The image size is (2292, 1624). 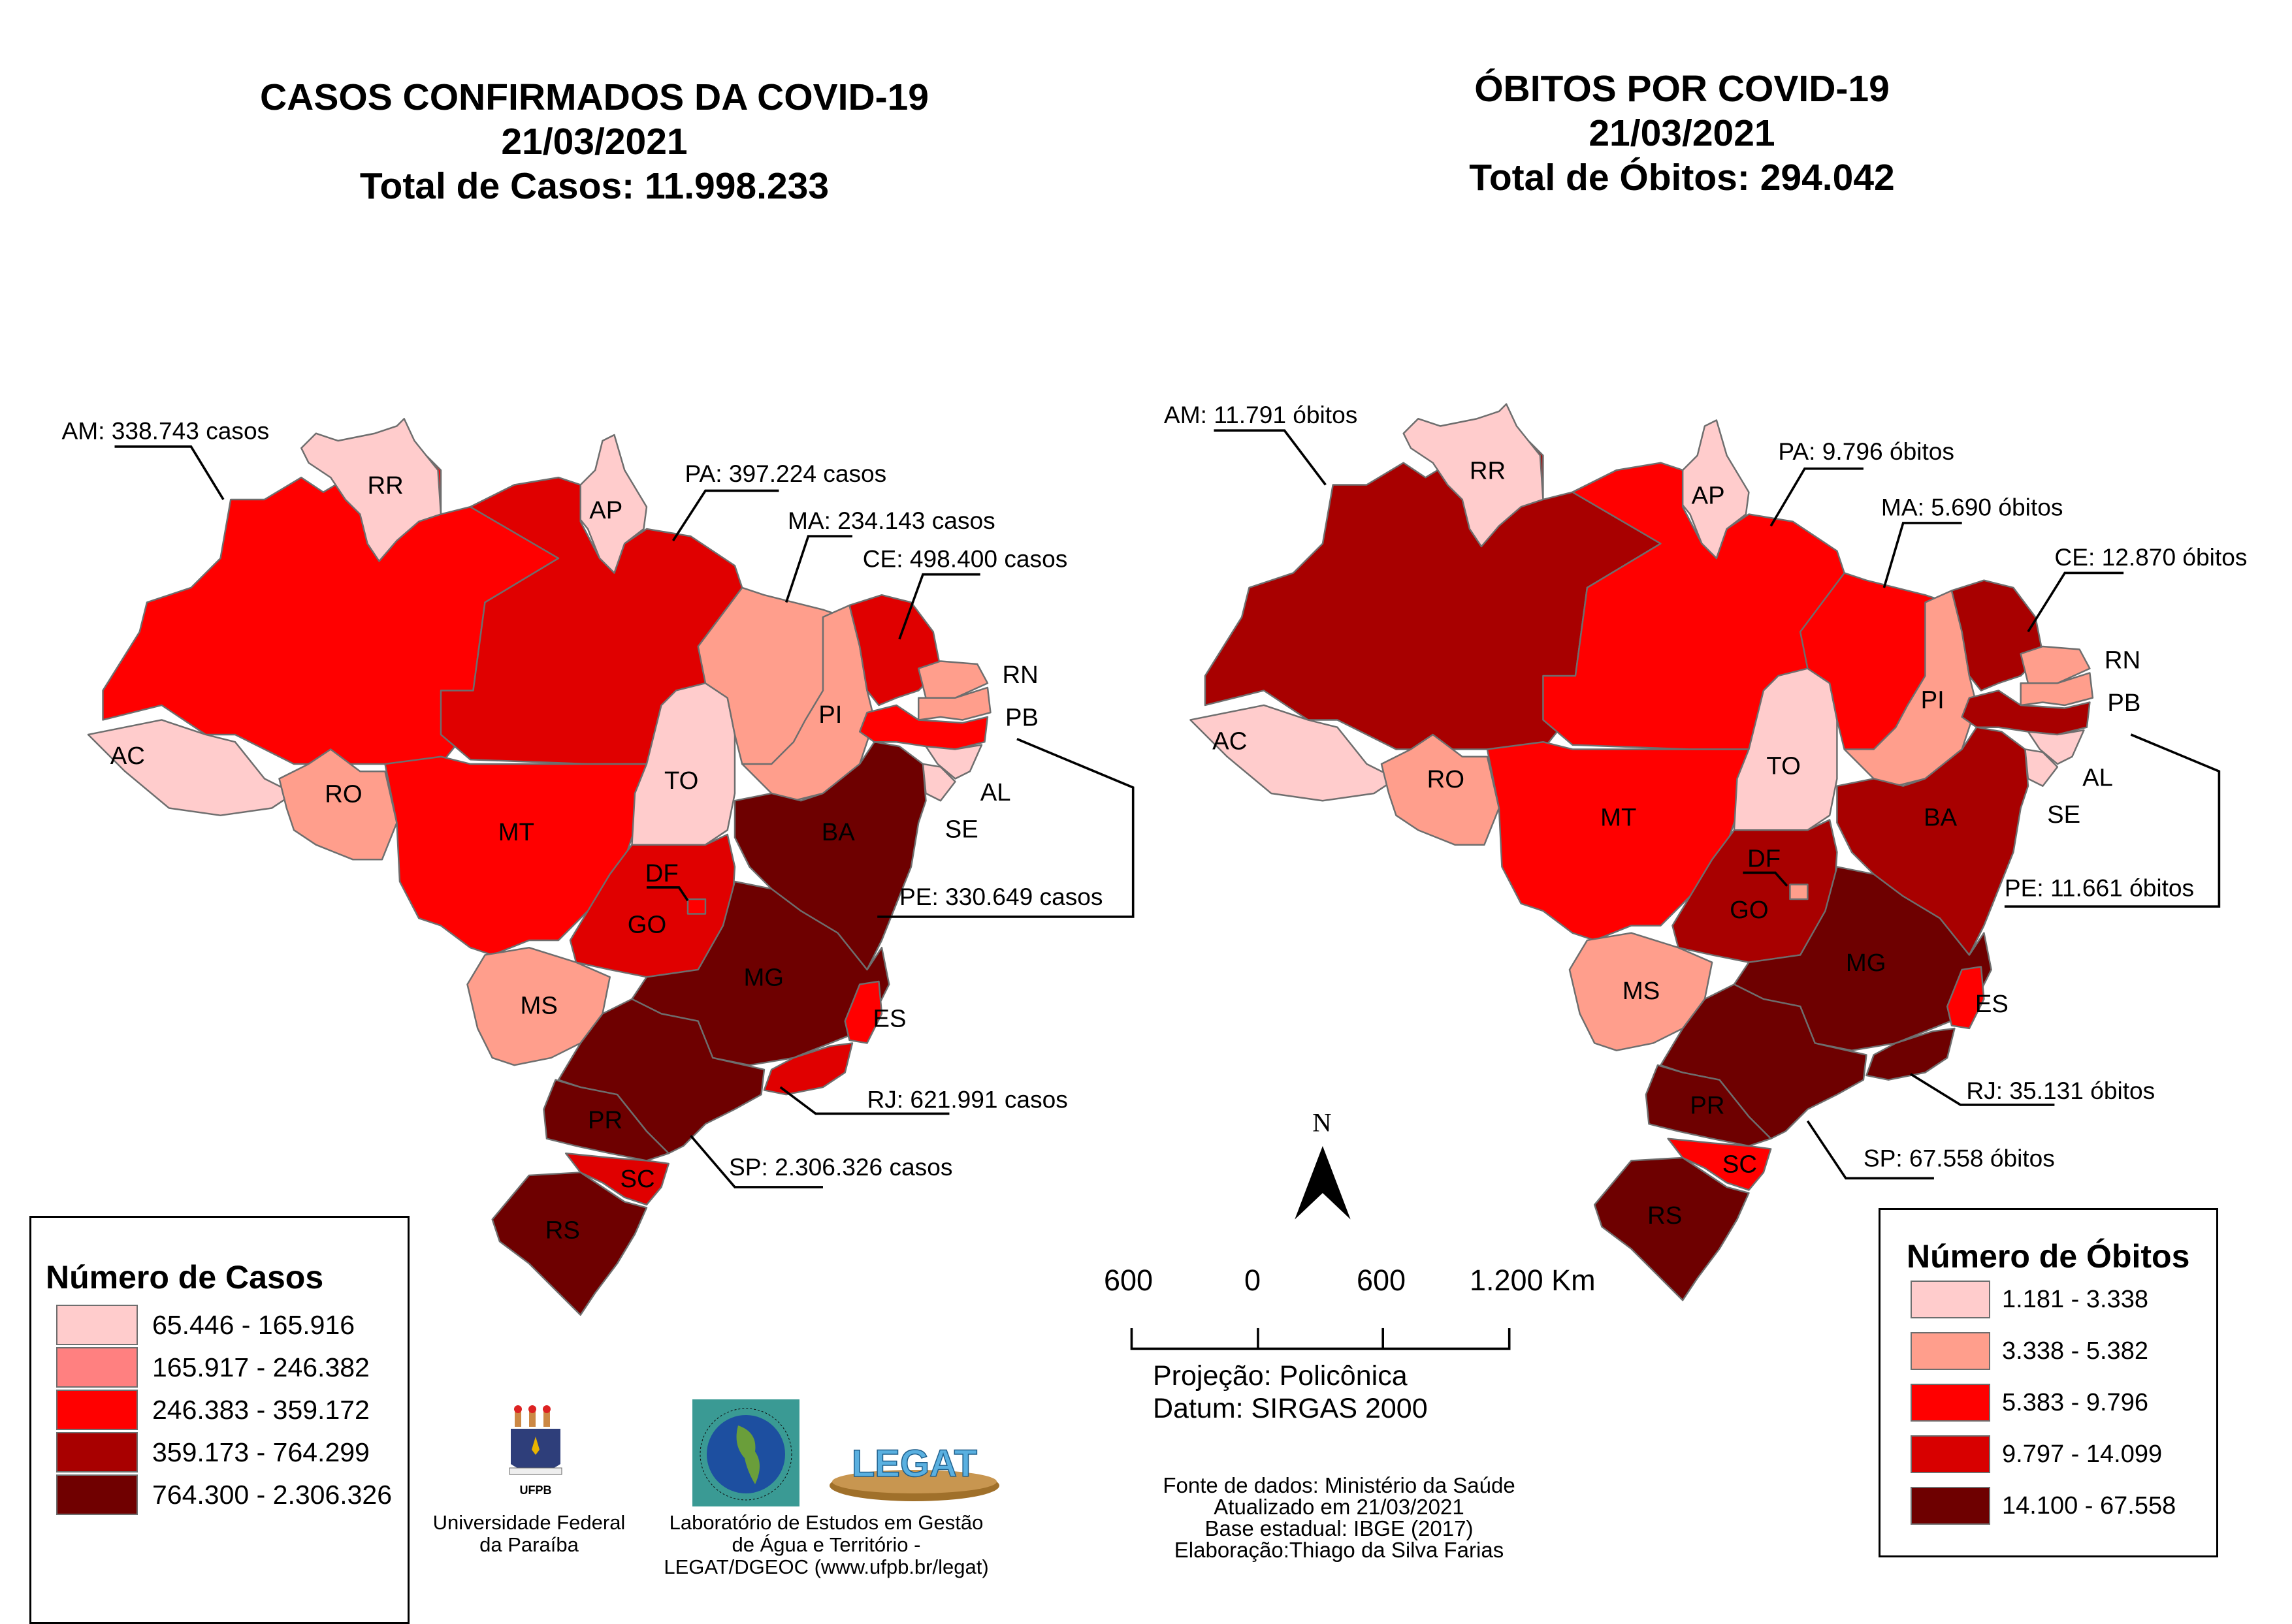 I want to click on cases-legend-title: Número de Casos, so click(x=185, y=1277).